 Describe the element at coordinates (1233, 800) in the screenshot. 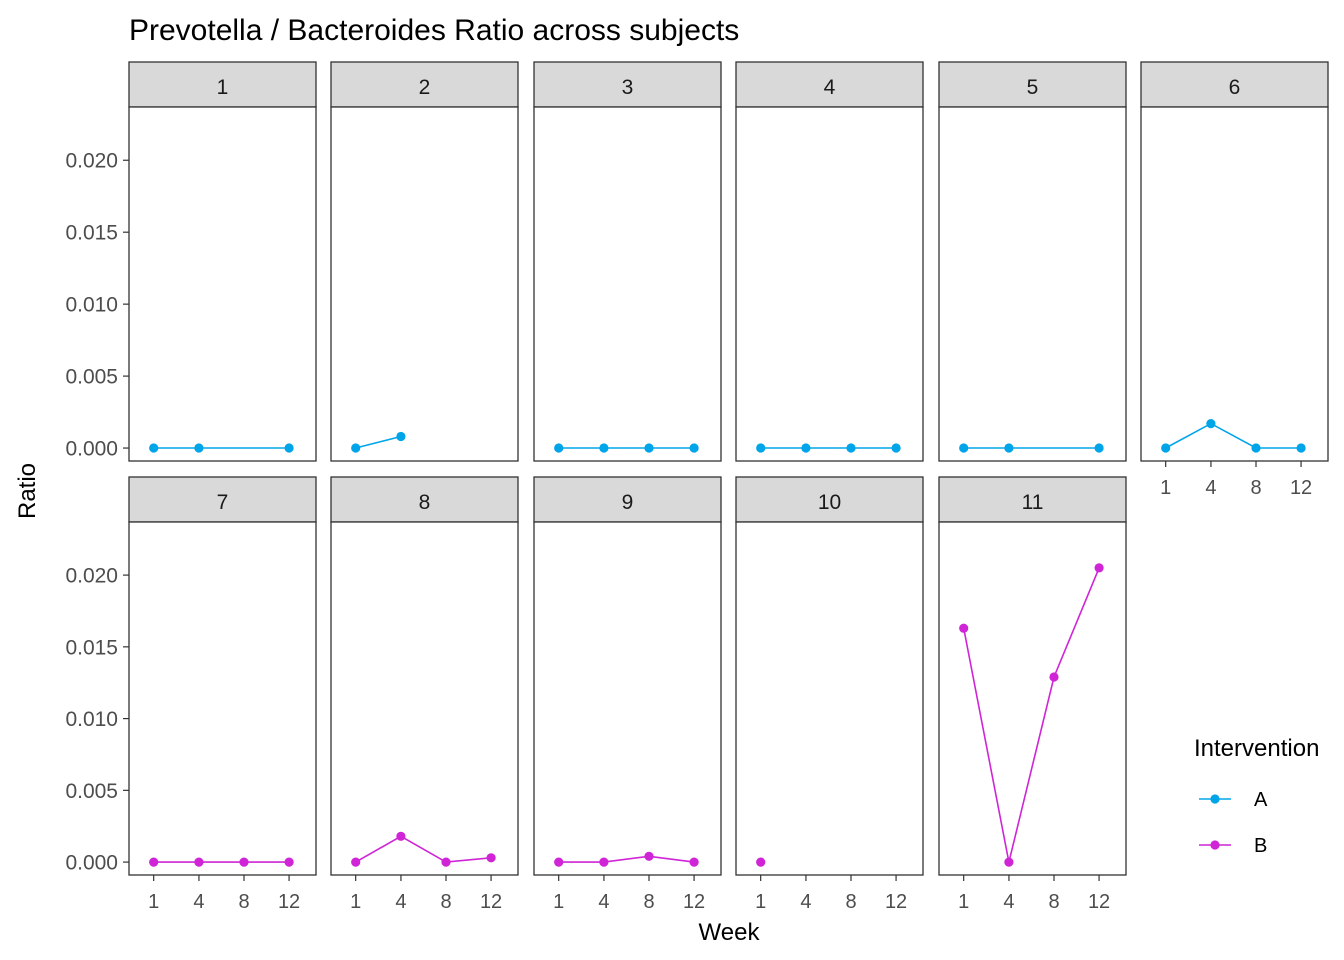

I see `legend-item-A: A` at that location.